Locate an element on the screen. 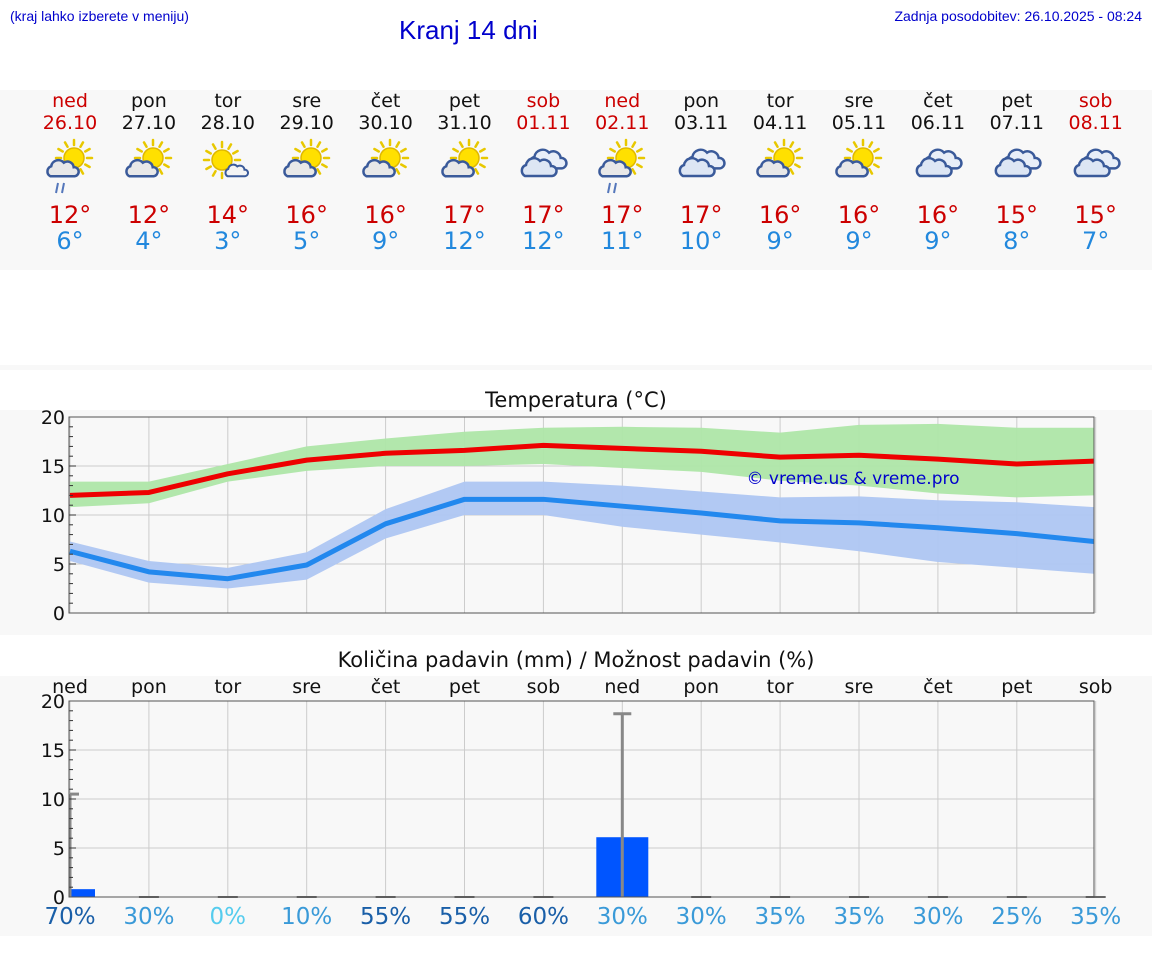  location-hint: (kraj lahko izberete v meniju) is located at coordinates (99, 16).